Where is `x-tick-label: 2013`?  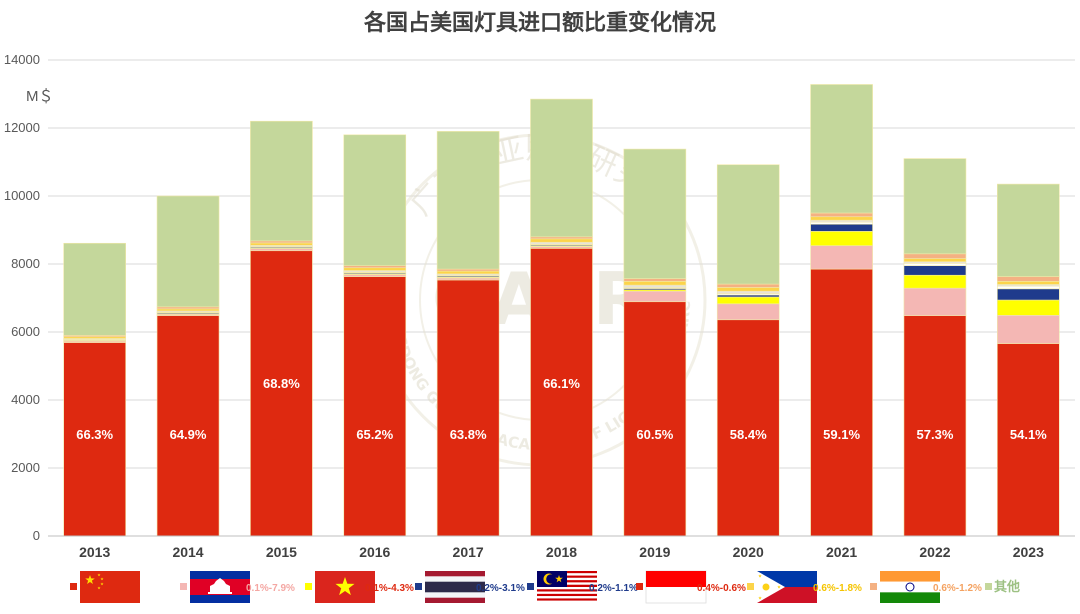 x-tick-label: 2013 is located at coordinates (94, 552).